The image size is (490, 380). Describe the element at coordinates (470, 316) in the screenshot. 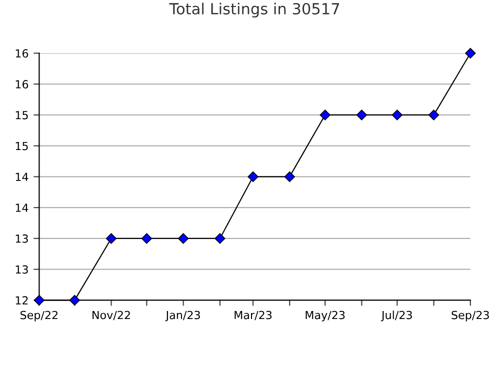

I see `x-tick-label: Sep/23` at that location.